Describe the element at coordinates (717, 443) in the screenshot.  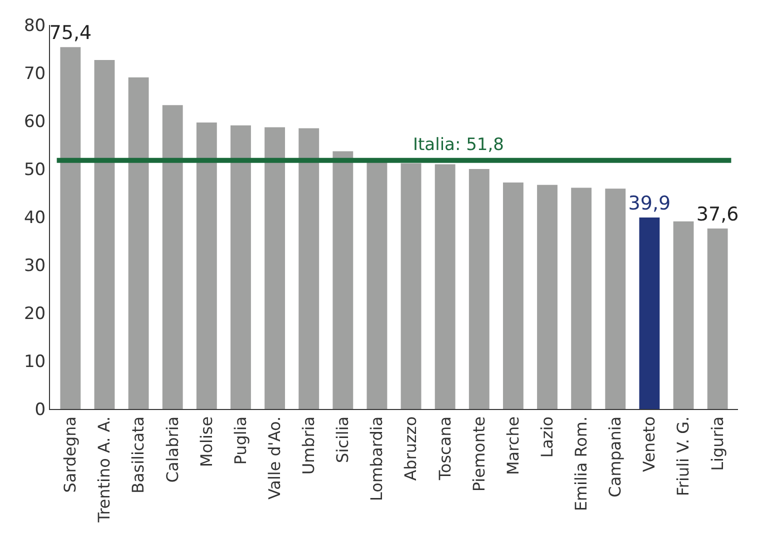
I see `x-tick-label: Liguria` at that location.